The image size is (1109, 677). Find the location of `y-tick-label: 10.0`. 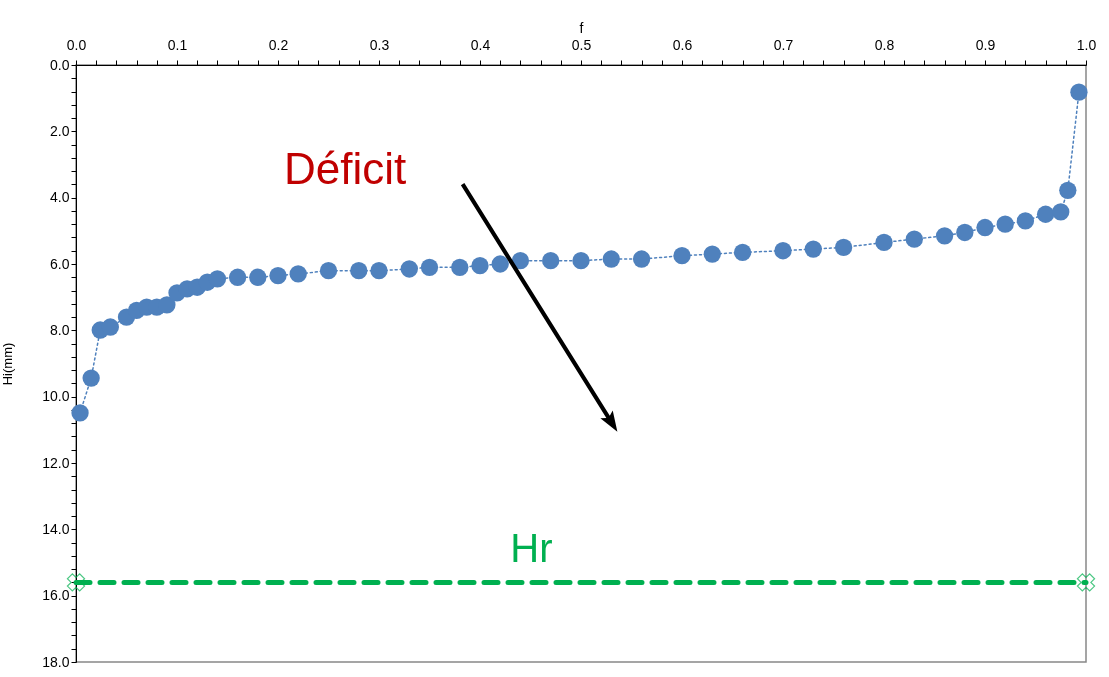

y-tick-label: 10.0 is located at coordinates (56, 396).